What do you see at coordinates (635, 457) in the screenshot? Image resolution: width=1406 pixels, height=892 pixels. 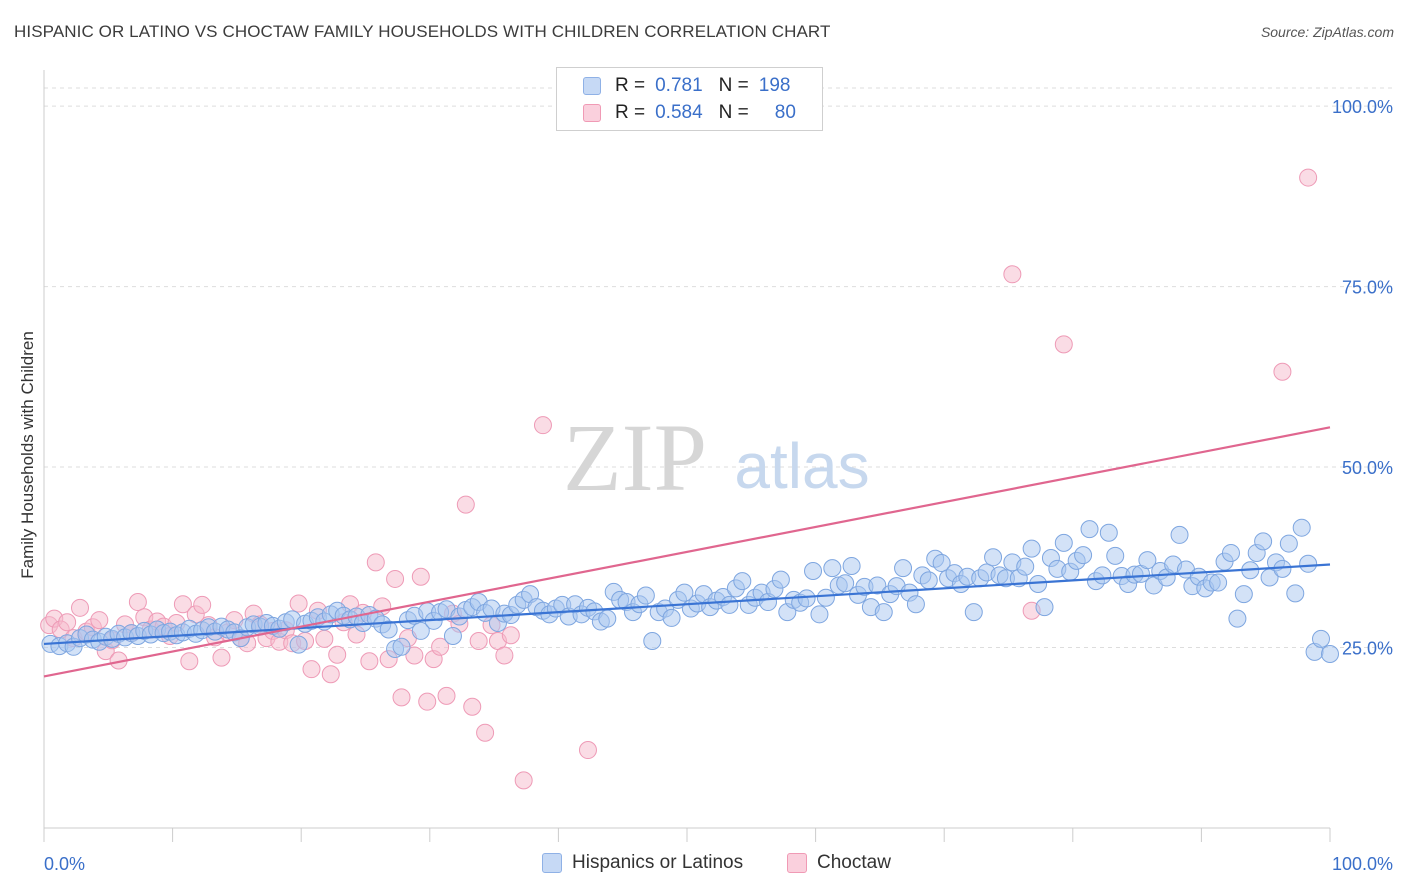 I see `watermark-zip: ZIP` at bounding box center [635, 457].